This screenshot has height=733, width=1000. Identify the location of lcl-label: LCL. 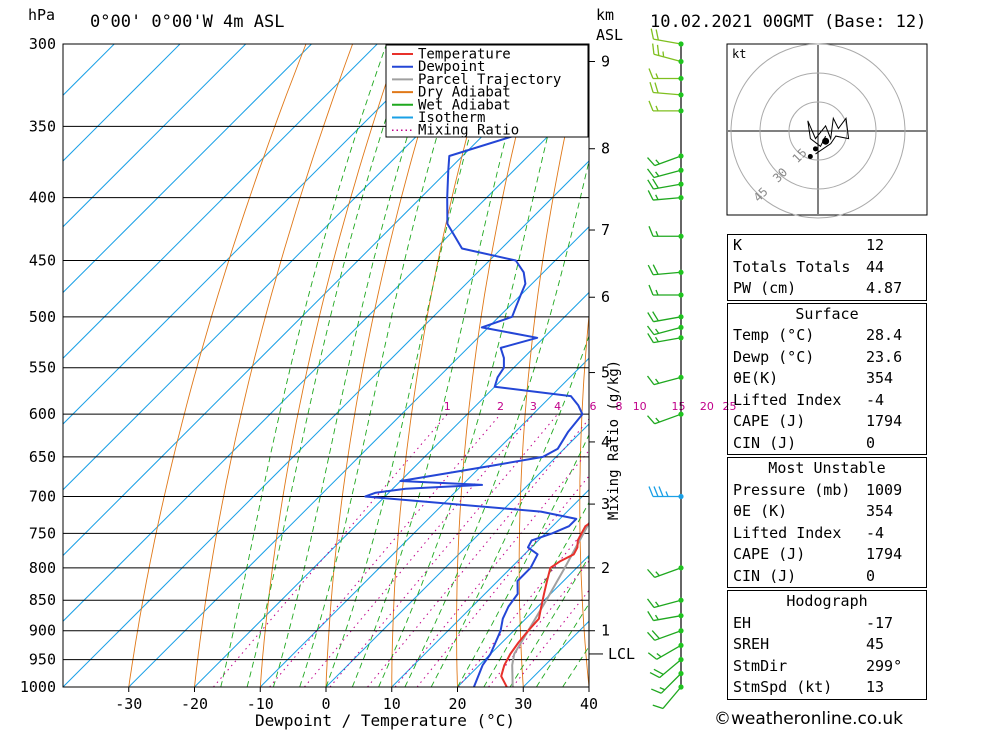
(621, 654).